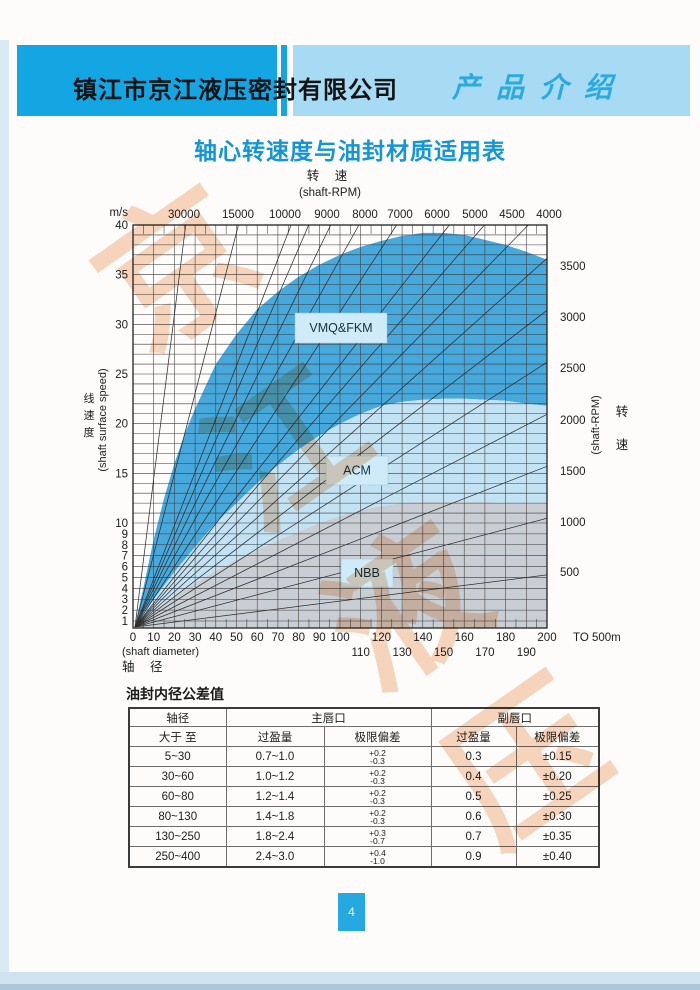 This screenshot has width=700, height=990. I want to click on table-cell: 1.4~1.8, so click(275, 816).